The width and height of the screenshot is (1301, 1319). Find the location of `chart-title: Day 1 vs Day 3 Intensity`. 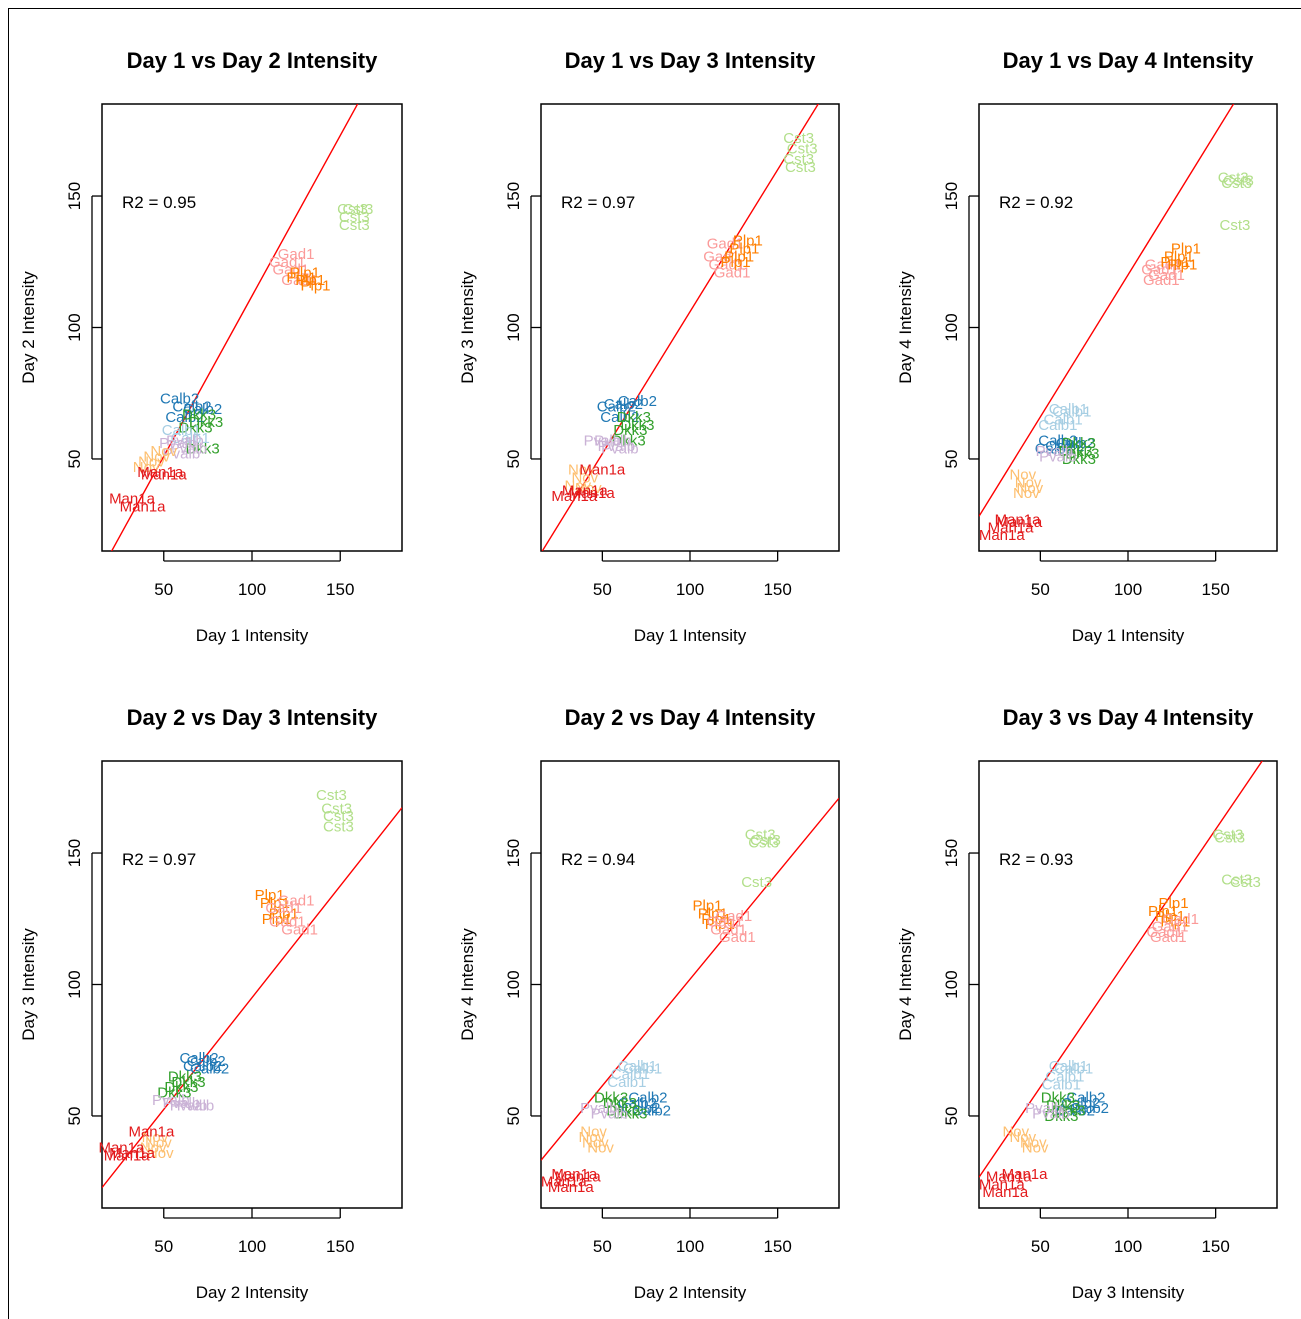

chart-title: Day 1 vs Day 3 Intensity is located at coordinates (690, 60).